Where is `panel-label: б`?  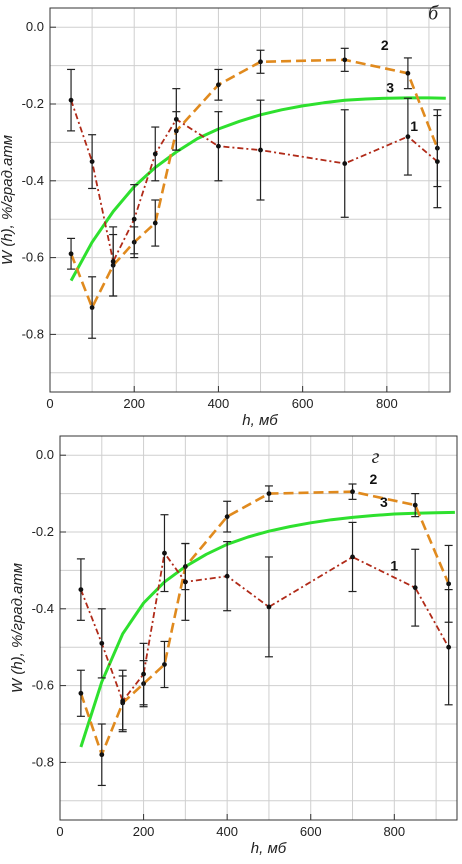 panel-label: б is located at coordinates (433, 14).